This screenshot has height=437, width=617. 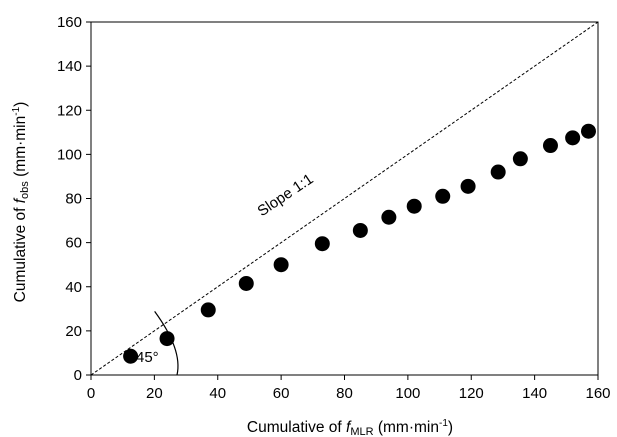 What do you see at coordinates (73, 331) in the screenshot?
I see `y-tick-label: 20` at bounding box center [73, 331].